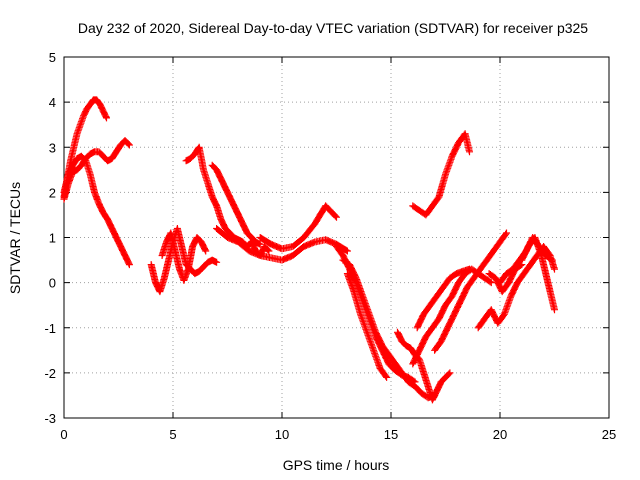  What do you see at coordinates (391, 434) in the screenshot?
I see `x-tick-label: 15` at bounding box center [391, 434].